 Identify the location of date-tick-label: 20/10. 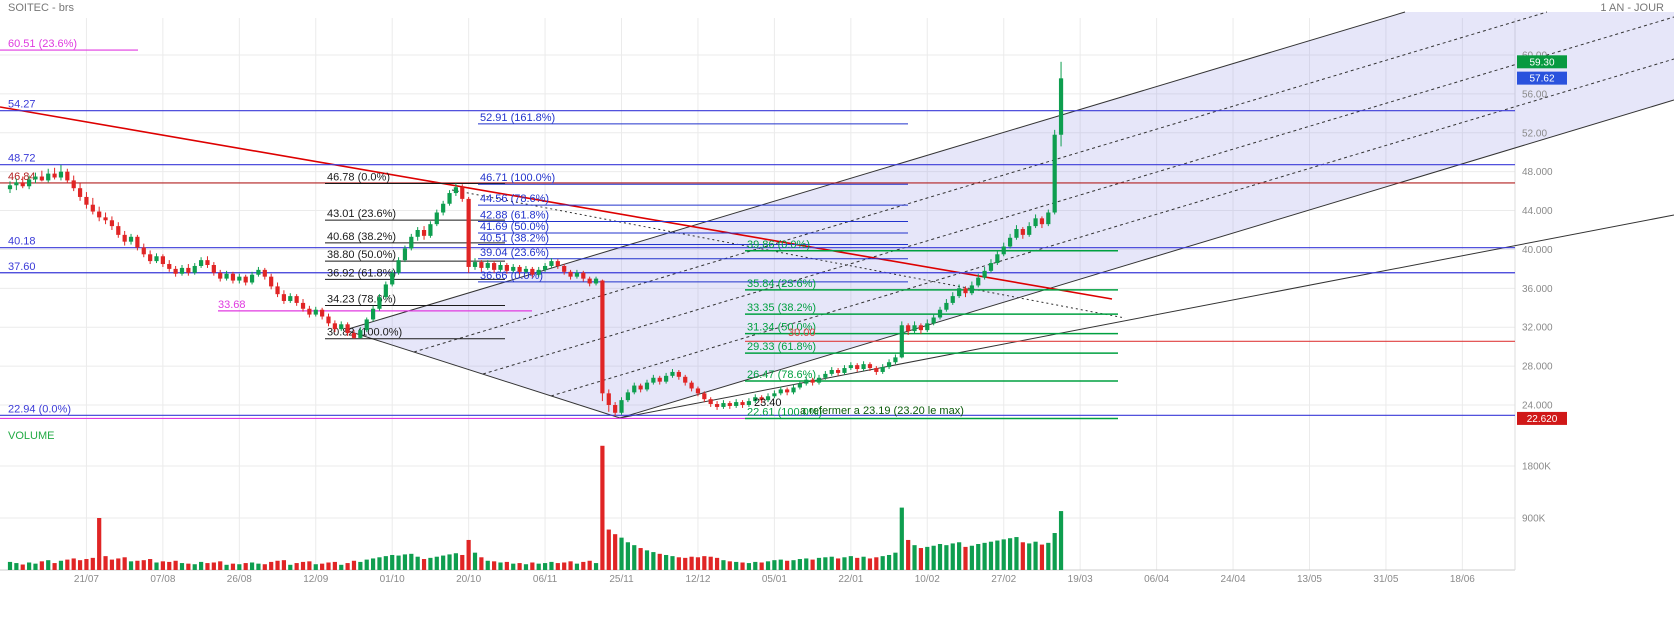
(468, 579).